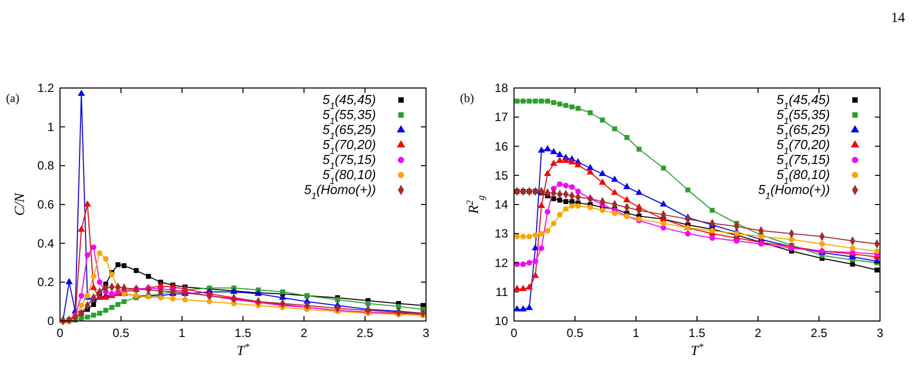 The height and width of the screenshot is (372, 922). I want to click on y-tick-label: 0, so click(50, 321).